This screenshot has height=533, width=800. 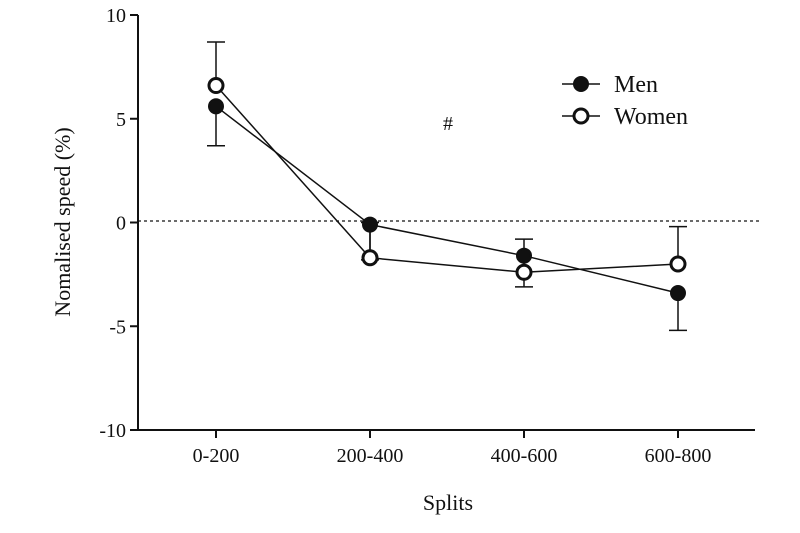 What do you see at coordinates (116, 16) in the screenshot?
I see `y-tick-label: 10` at bounding box center [116, 16].